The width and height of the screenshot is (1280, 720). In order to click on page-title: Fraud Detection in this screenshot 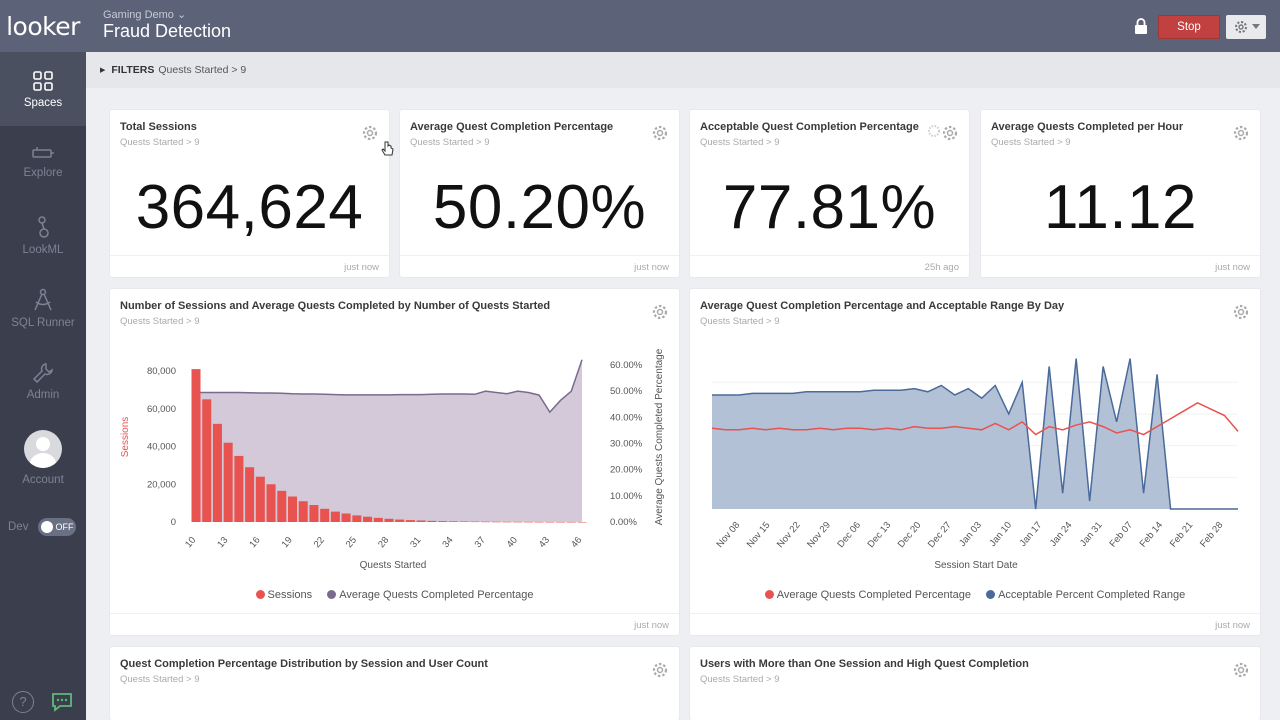, I will do `click(167, 31)`.